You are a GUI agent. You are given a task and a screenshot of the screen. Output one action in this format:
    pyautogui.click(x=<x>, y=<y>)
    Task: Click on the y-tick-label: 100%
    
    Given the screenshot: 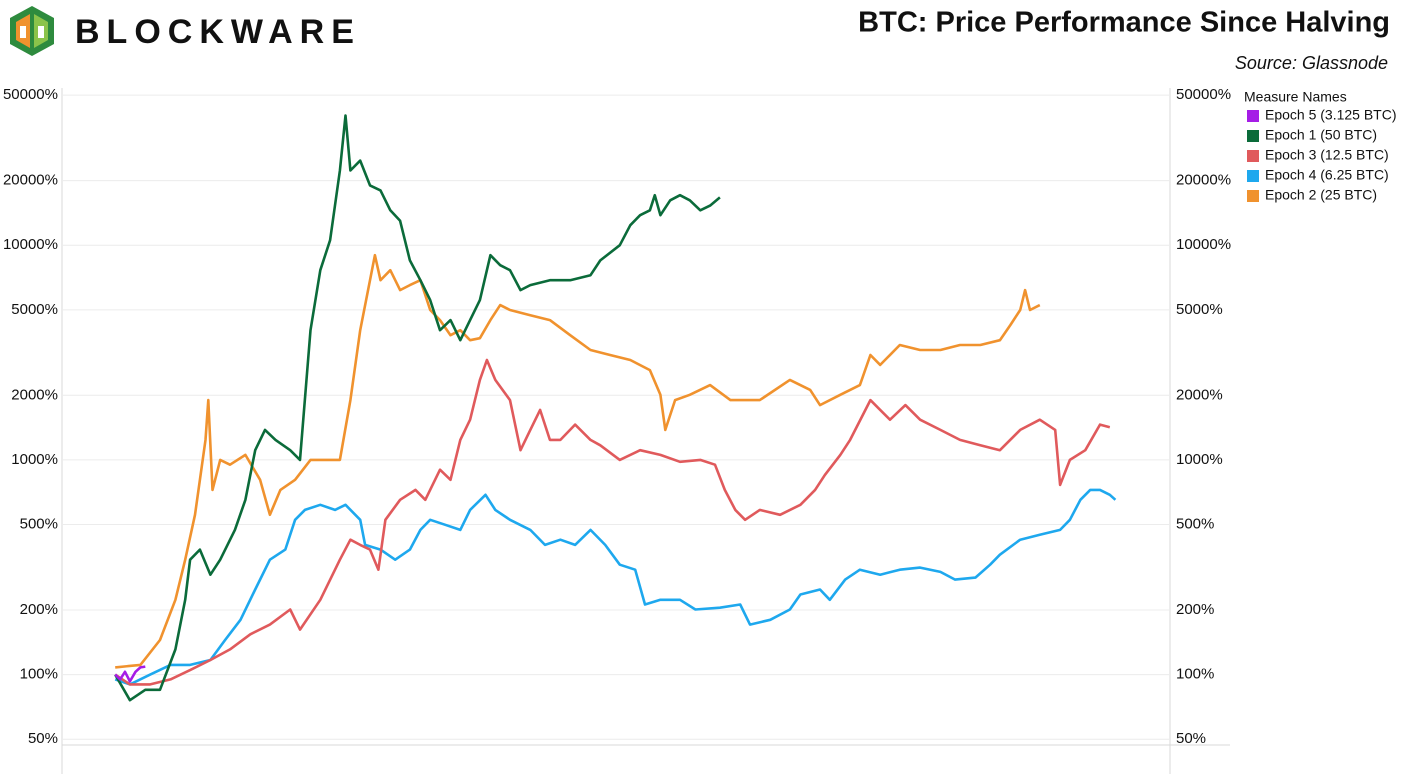 What is the action you would take?
    pyautogui.click(x=39, y=674)
    